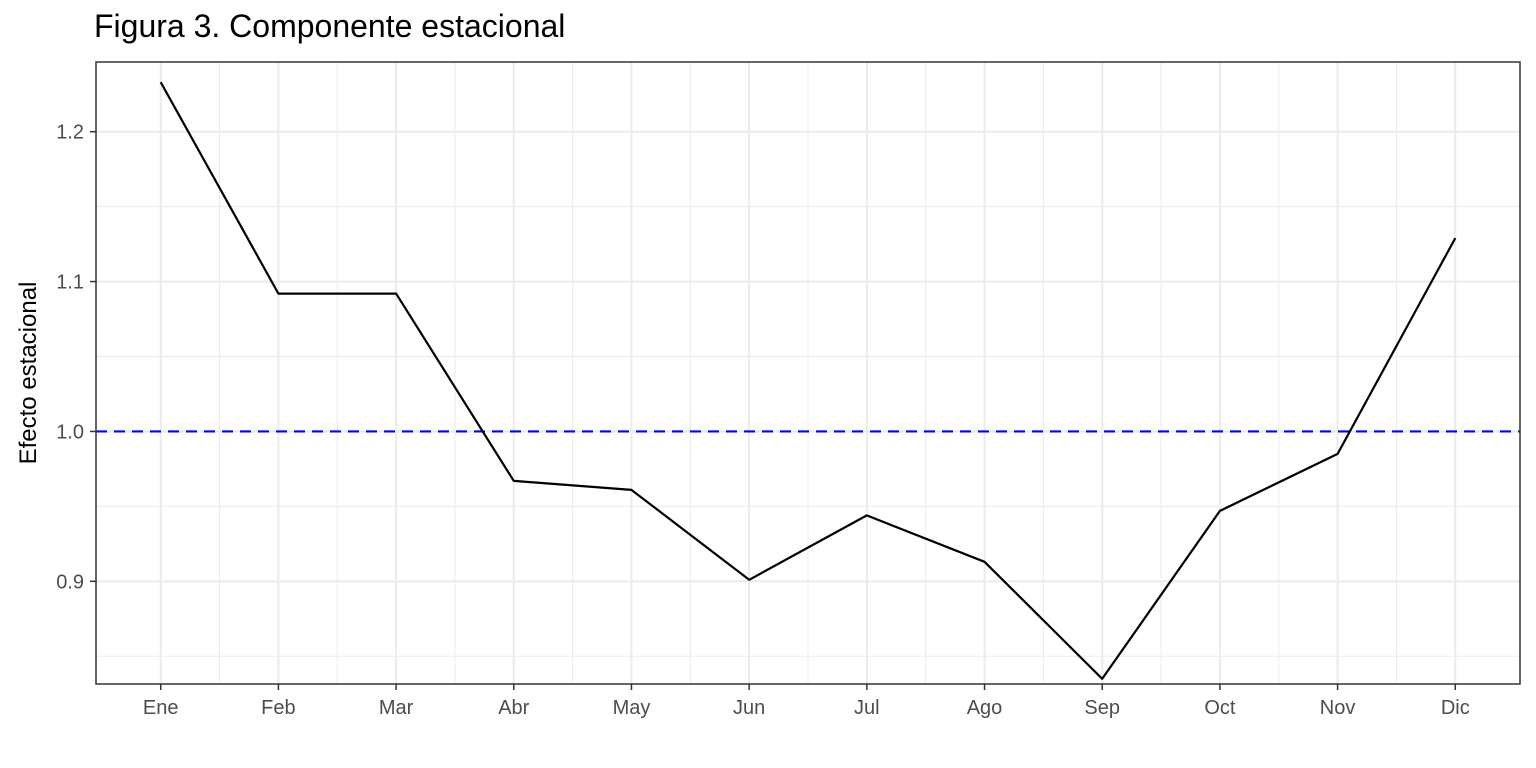 The image size is (1536, 768). Describe the element at coordinates (513, 708) in the screenshot. I see `x-tick-label: Abr` at that location.